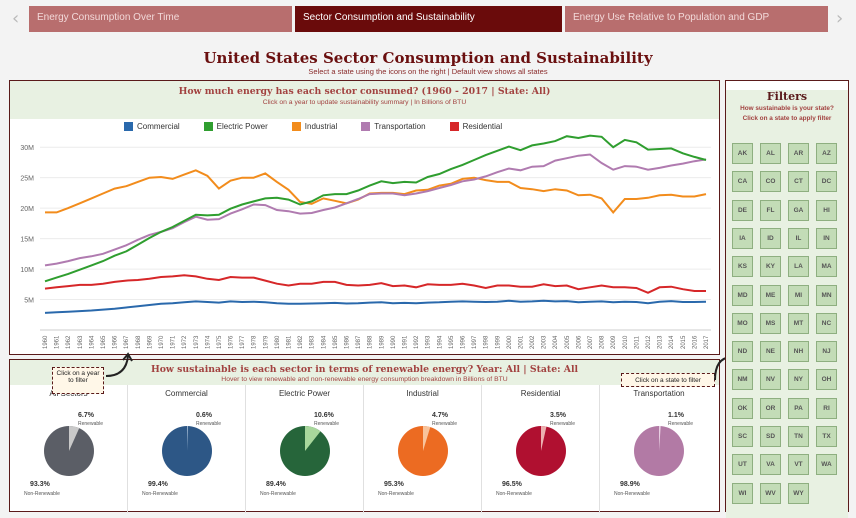 The image size is (856, 518). What do you see at coordinates (798, 153) in the screenshot?
I see `state-ar: AR` at bounding box center [798, 153].